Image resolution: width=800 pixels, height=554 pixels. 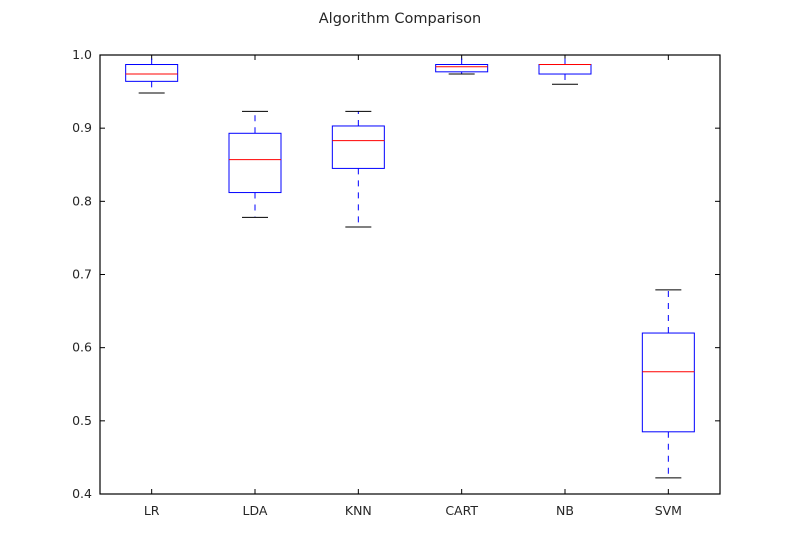 What do you see at coordinates (82, 200) in the screenshot?
I see `y-tick-label: 0.8` at bounding box center [82, 200].